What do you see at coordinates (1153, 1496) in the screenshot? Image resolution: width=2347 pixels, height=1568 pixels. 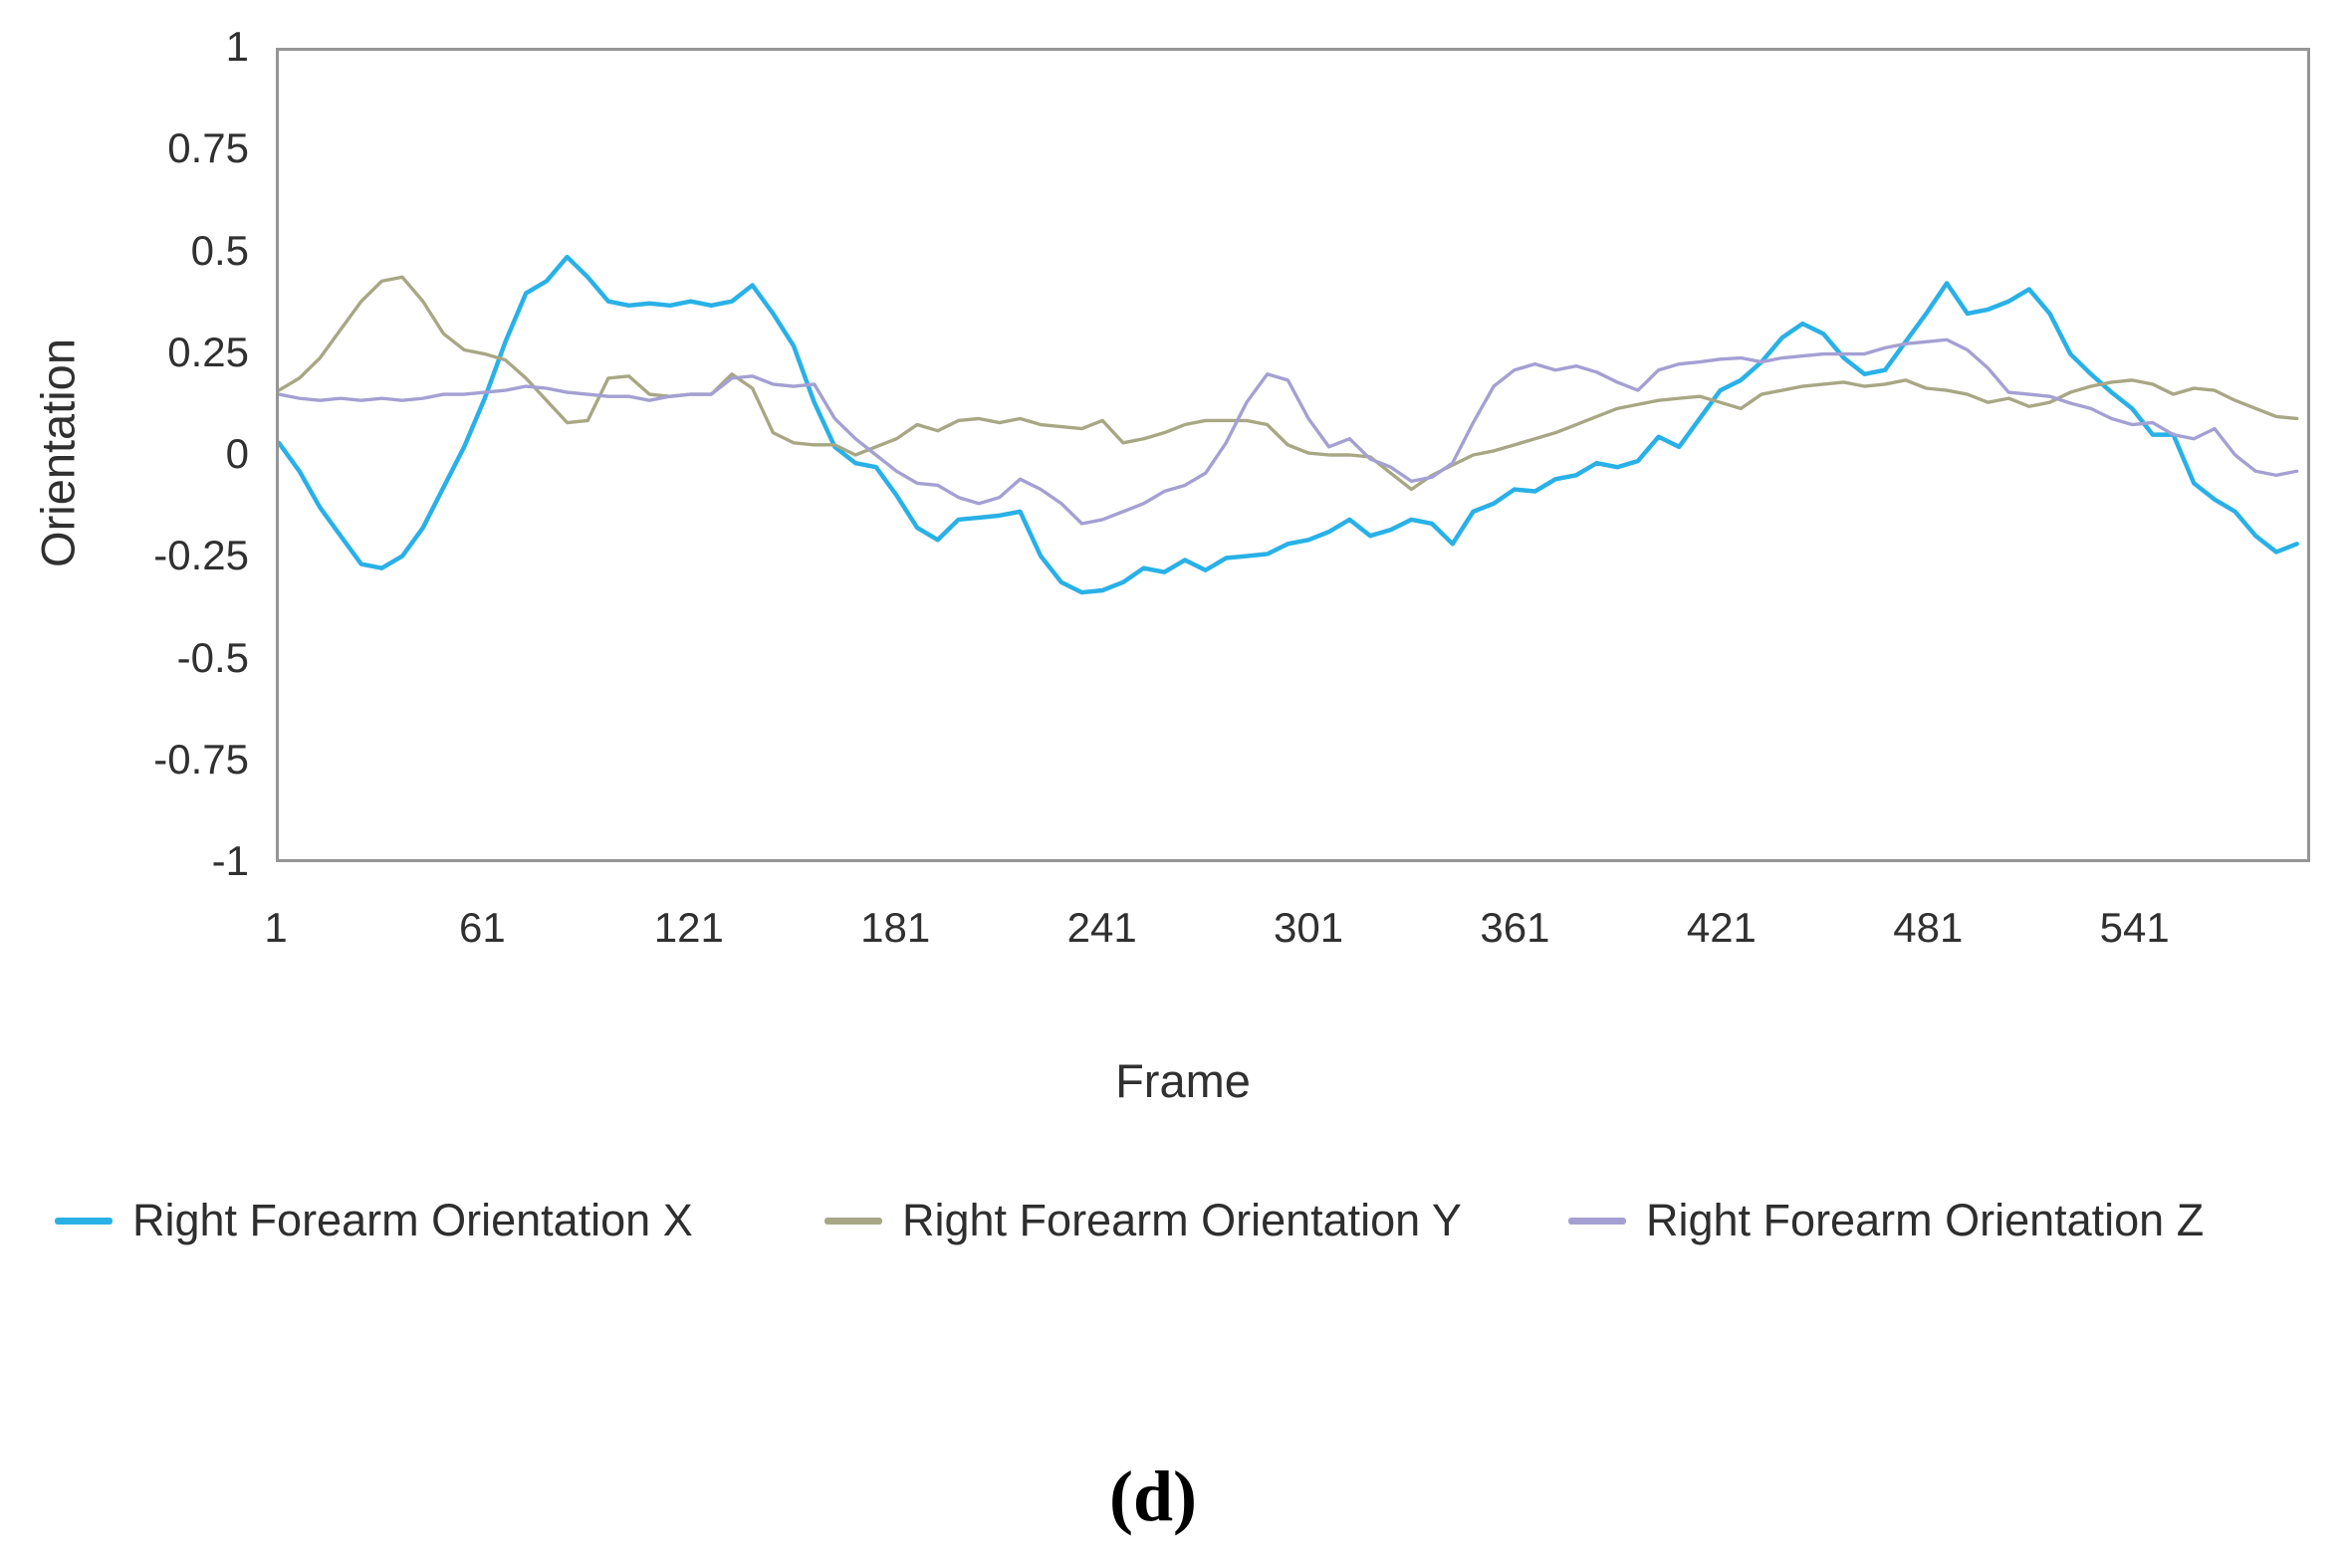 I see `figure-caption: (d)` at bounding box center [1153, 1496].